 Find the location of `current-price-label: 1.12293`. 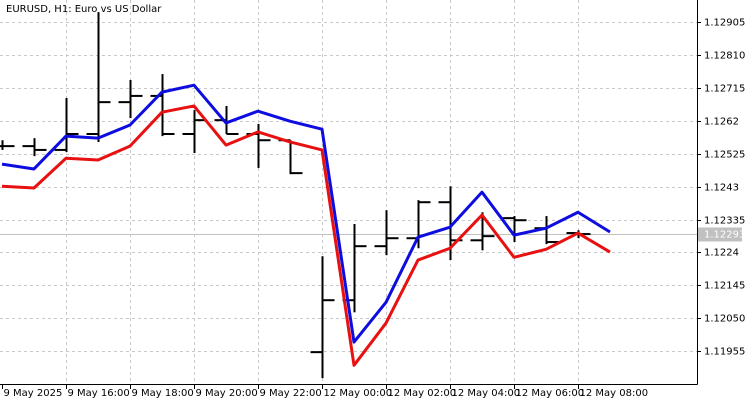

current-price-label: 1.12293 is located at coordinates (724, 235).